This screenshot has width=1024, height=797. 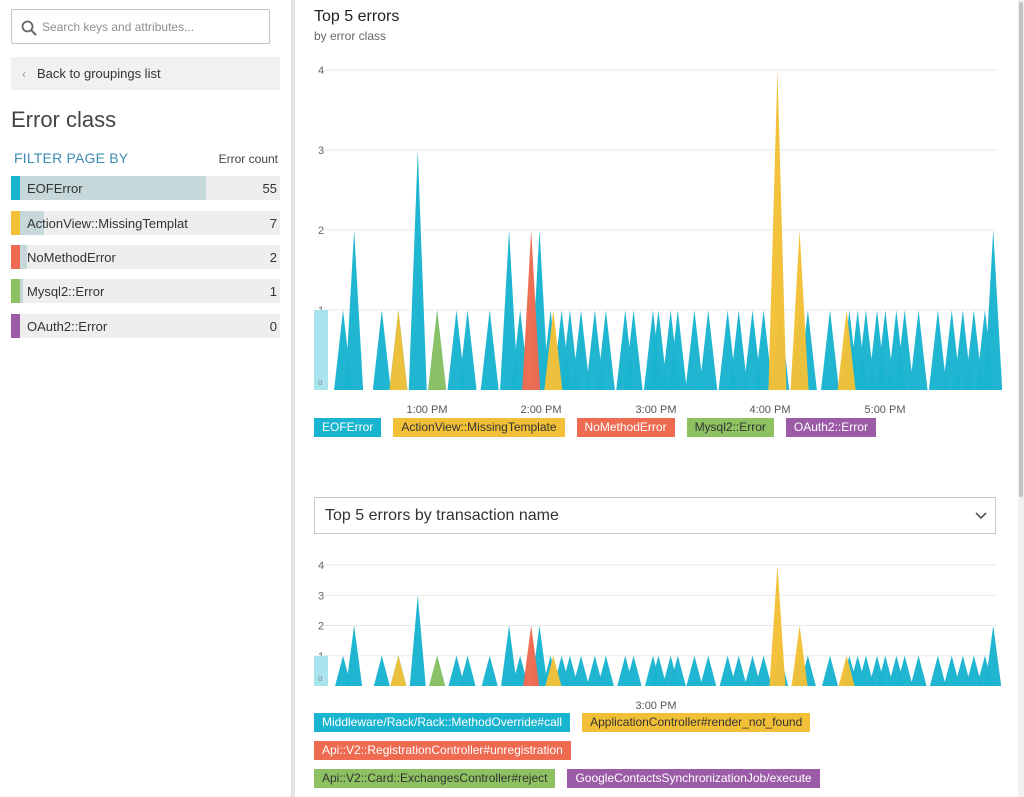 I want to click on chart-facet-dropdown: Top 5 errors by transaction name, so click(x=655, y=515).